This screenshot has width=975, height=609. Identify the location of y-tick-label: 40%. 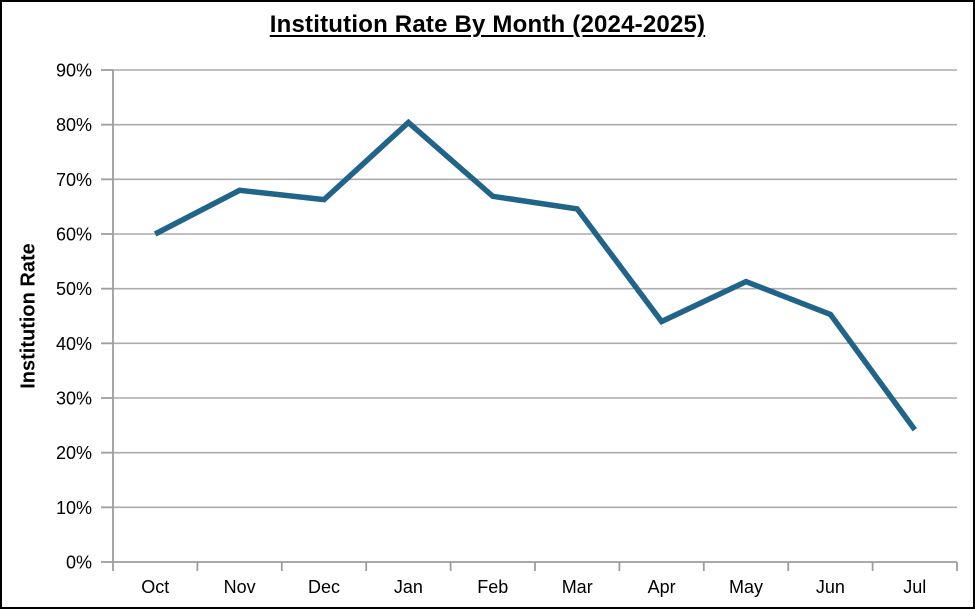
(74, 344).